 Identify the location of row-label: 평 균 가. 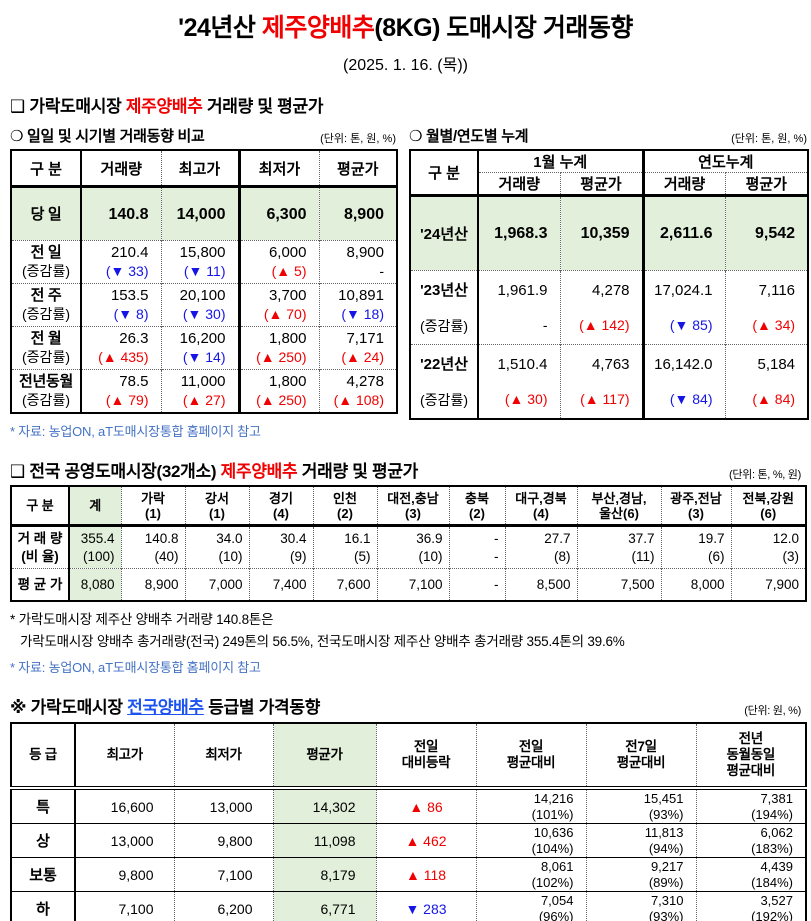
(40, 584).